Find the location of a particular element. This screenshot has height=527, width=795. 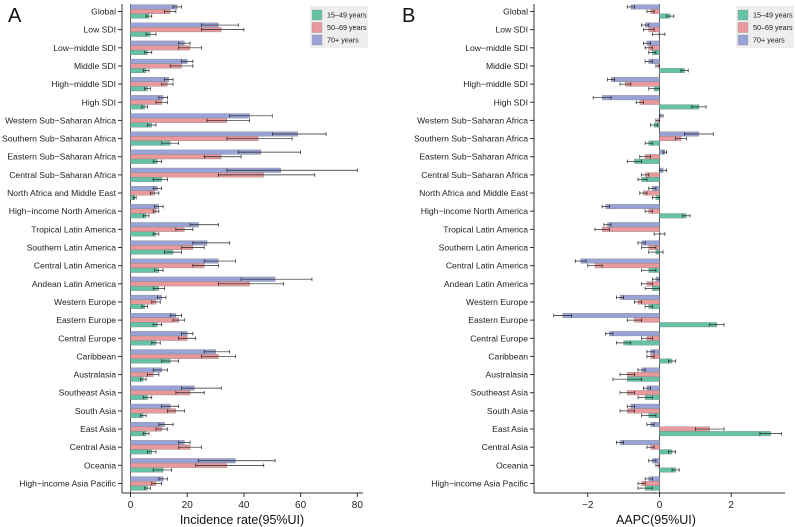

x-axis-title: Incidence rate(95%UI) is located at coordinates (242, 520).